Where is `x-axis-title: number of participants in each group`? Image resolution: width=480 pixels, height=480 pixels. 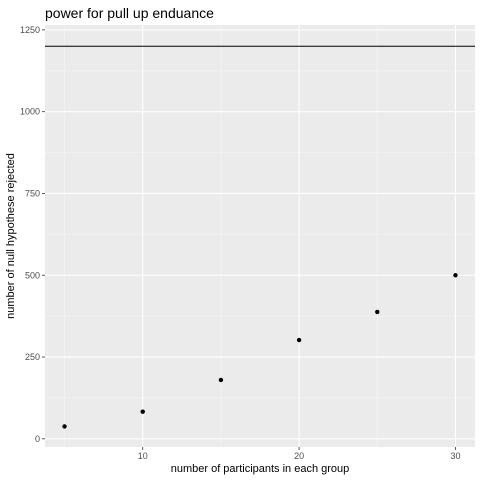 x-axis-title: number of participants in each group is located at coordinates (260, 469).